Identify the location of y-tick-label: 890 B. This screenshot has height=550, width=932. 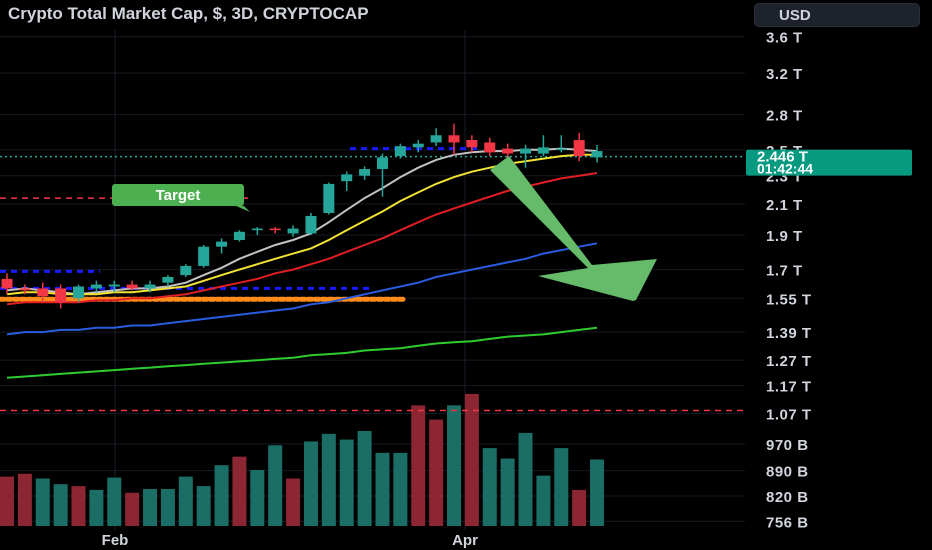
(787, 472).